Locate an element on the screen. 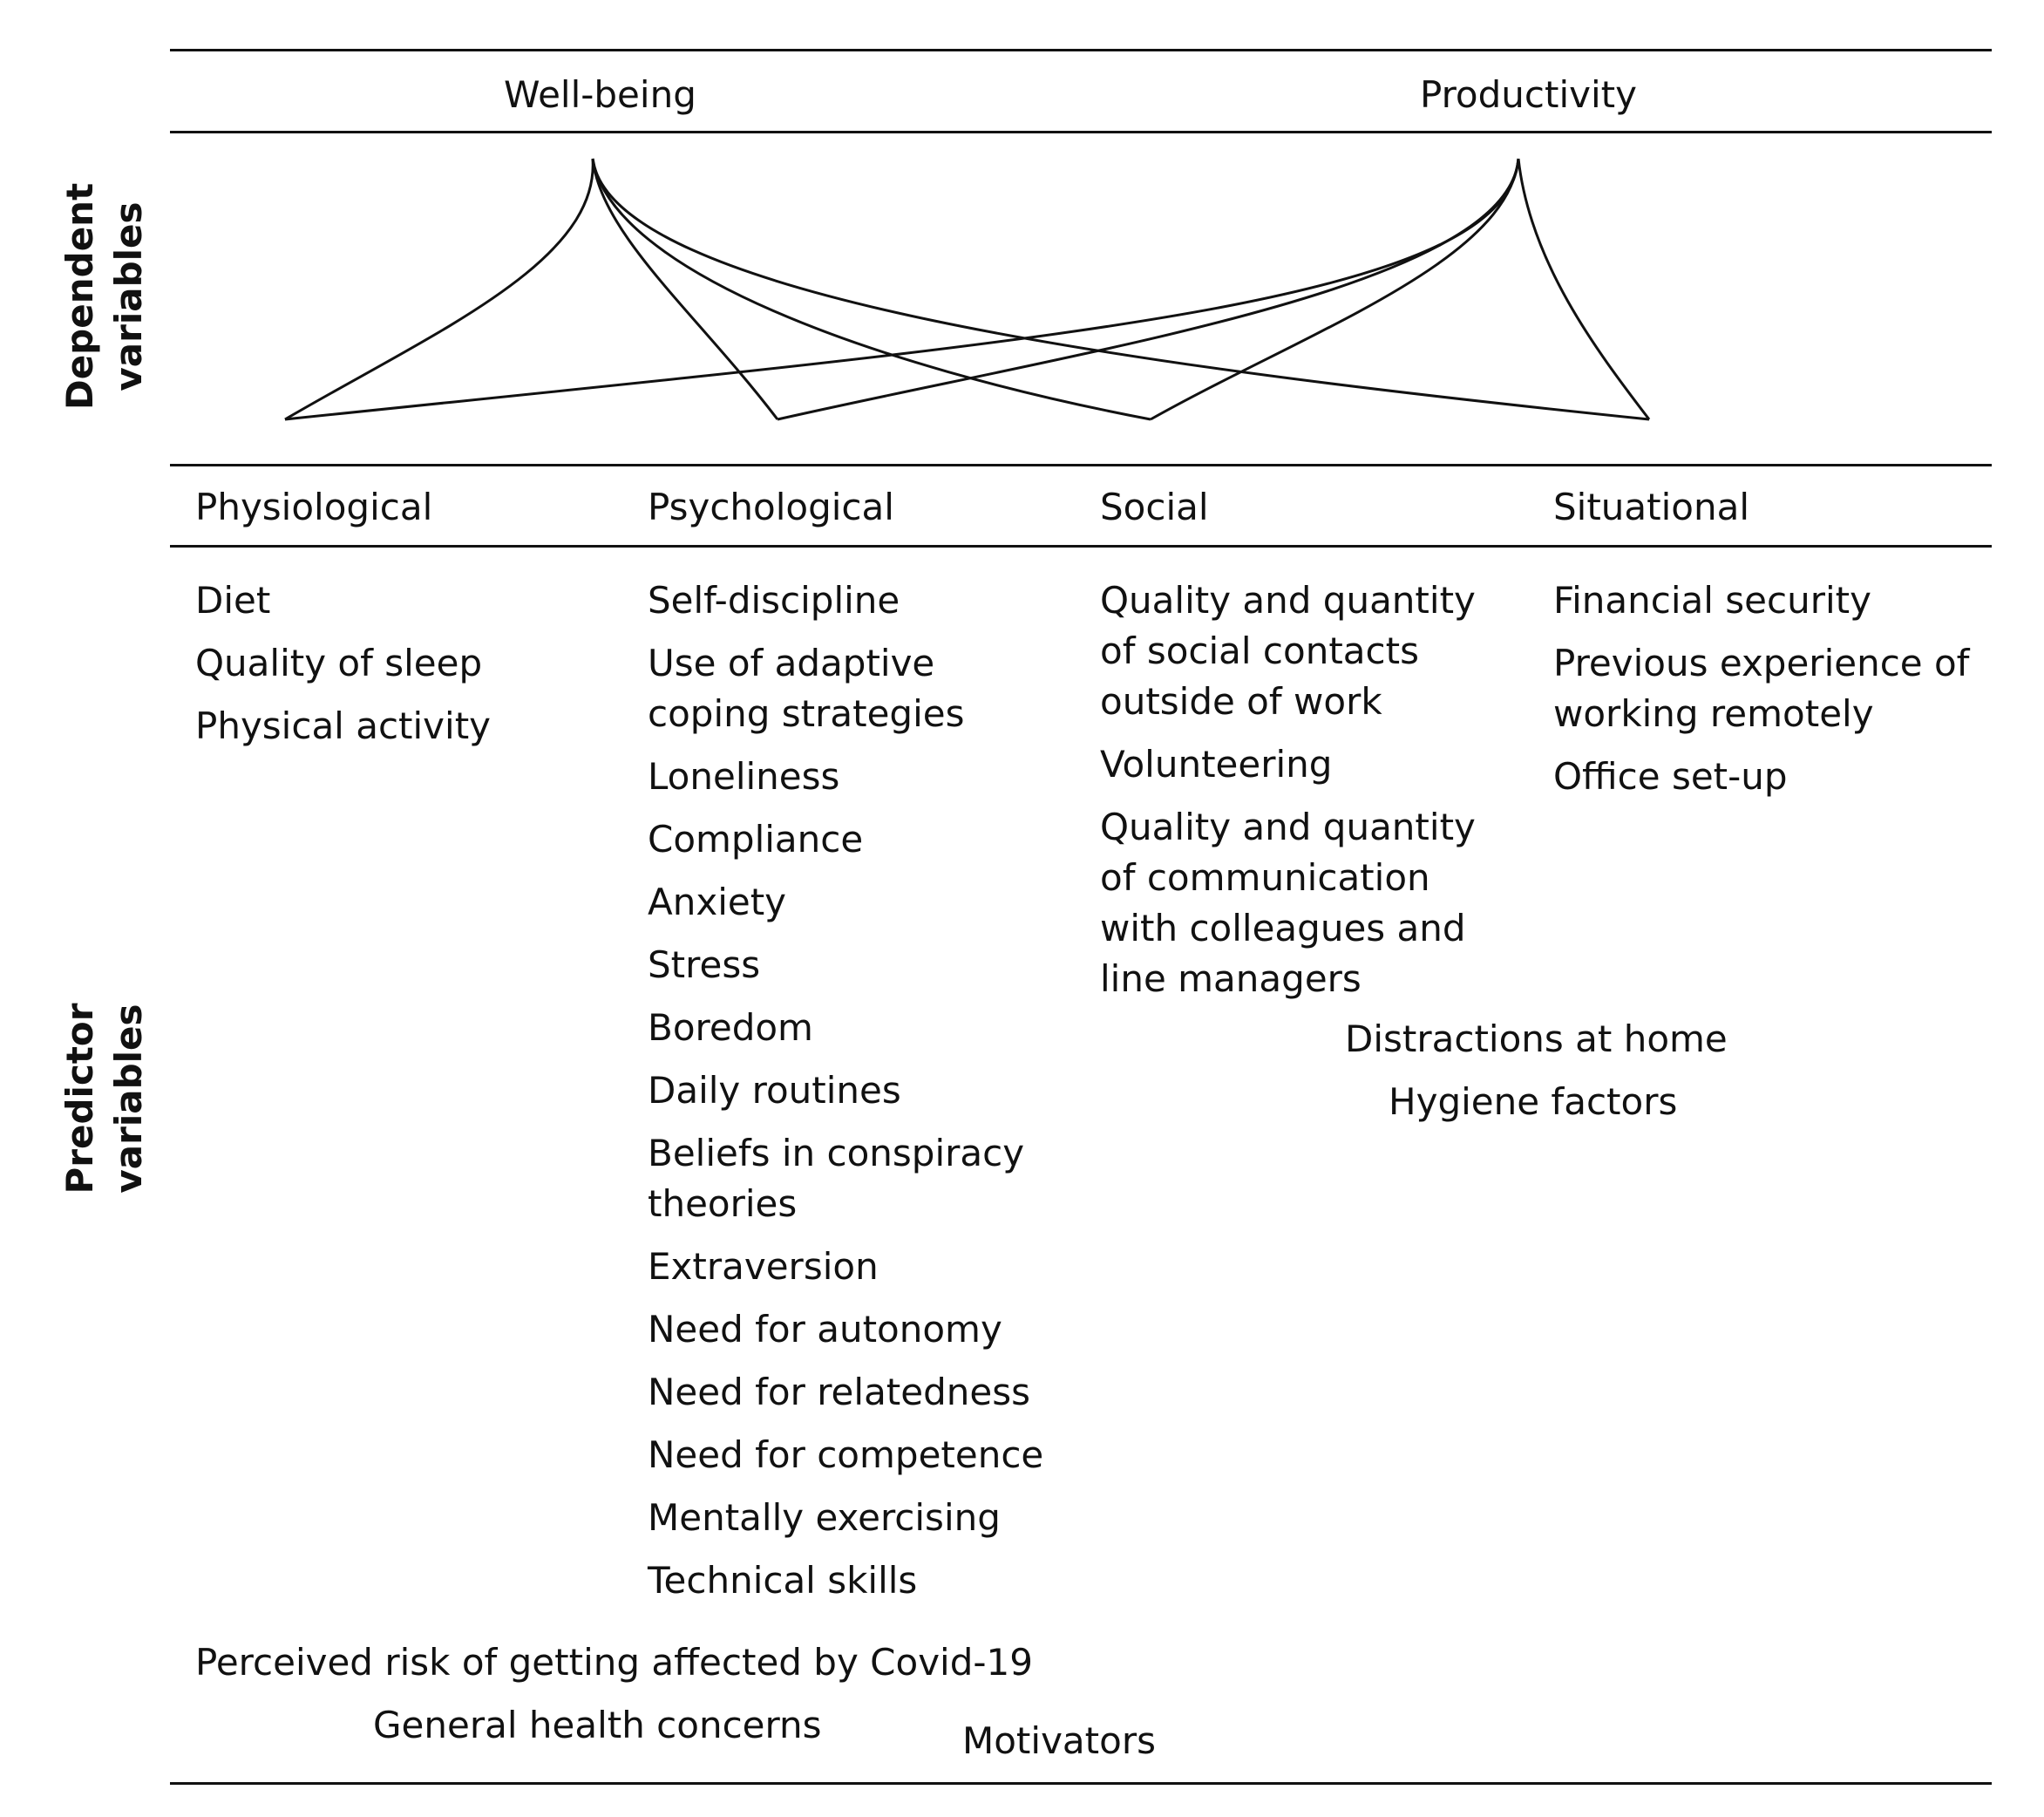 This screenshot has width=2044, height=1817. factor-item-line: Financial security is located at coordinates (1712, 601).